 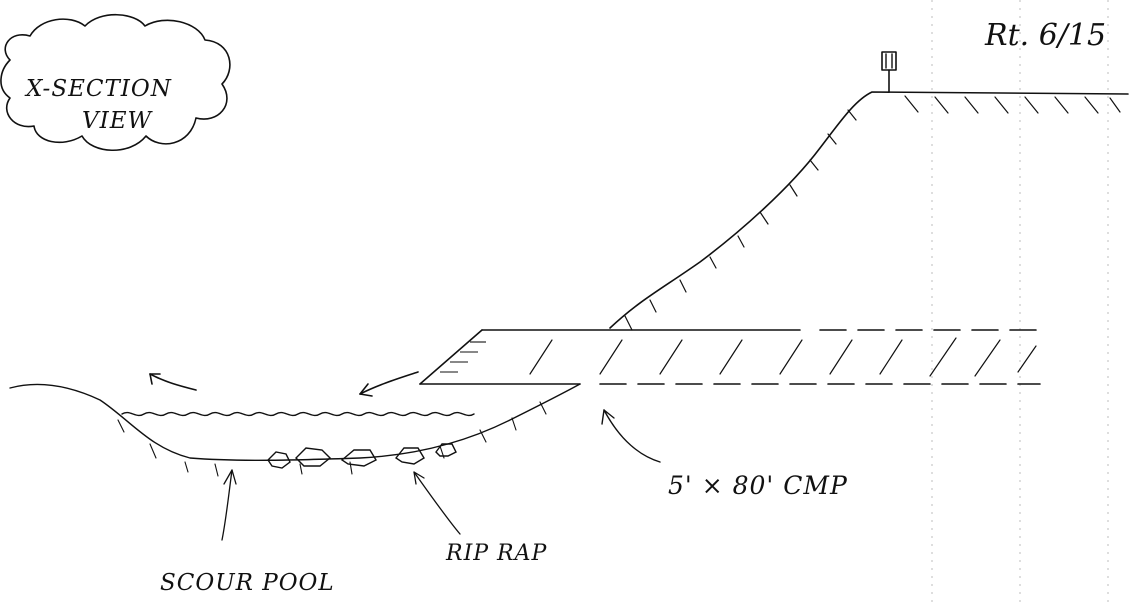 What do you see at coordinates (117, 121) in the screenshot?
I see `cloud-title-line2: VIEW` at bounding box center [117, 121].